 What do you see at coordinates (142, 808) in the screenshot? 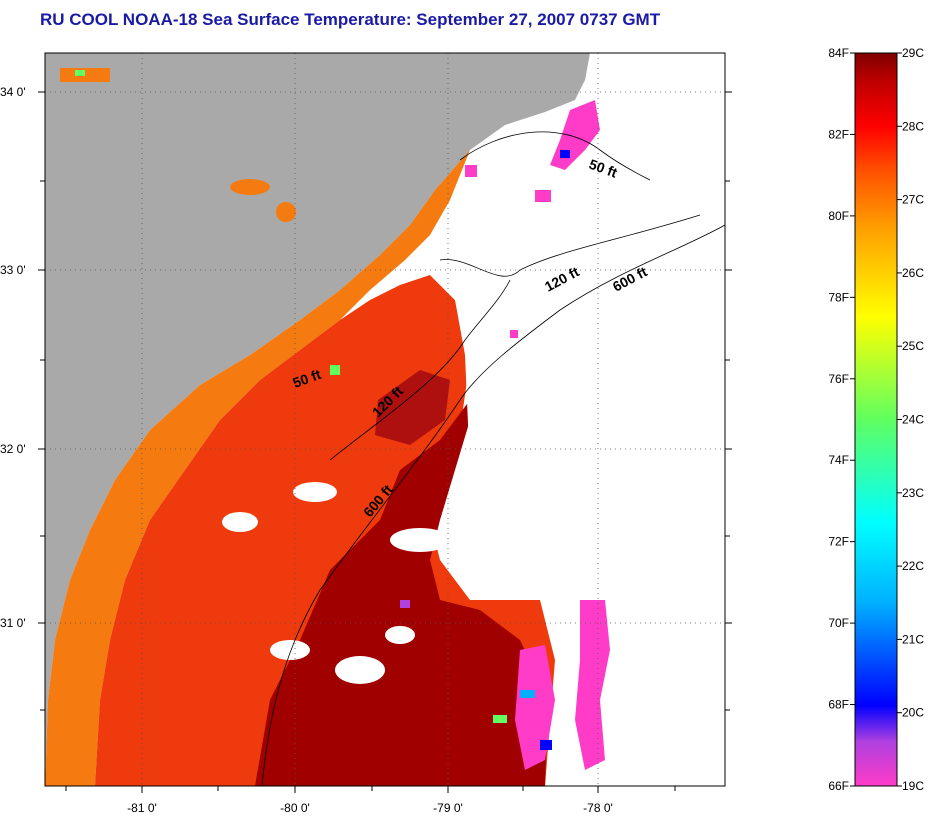
I see `lon-label-81: -81 0'` at bounding box center [142, 808].